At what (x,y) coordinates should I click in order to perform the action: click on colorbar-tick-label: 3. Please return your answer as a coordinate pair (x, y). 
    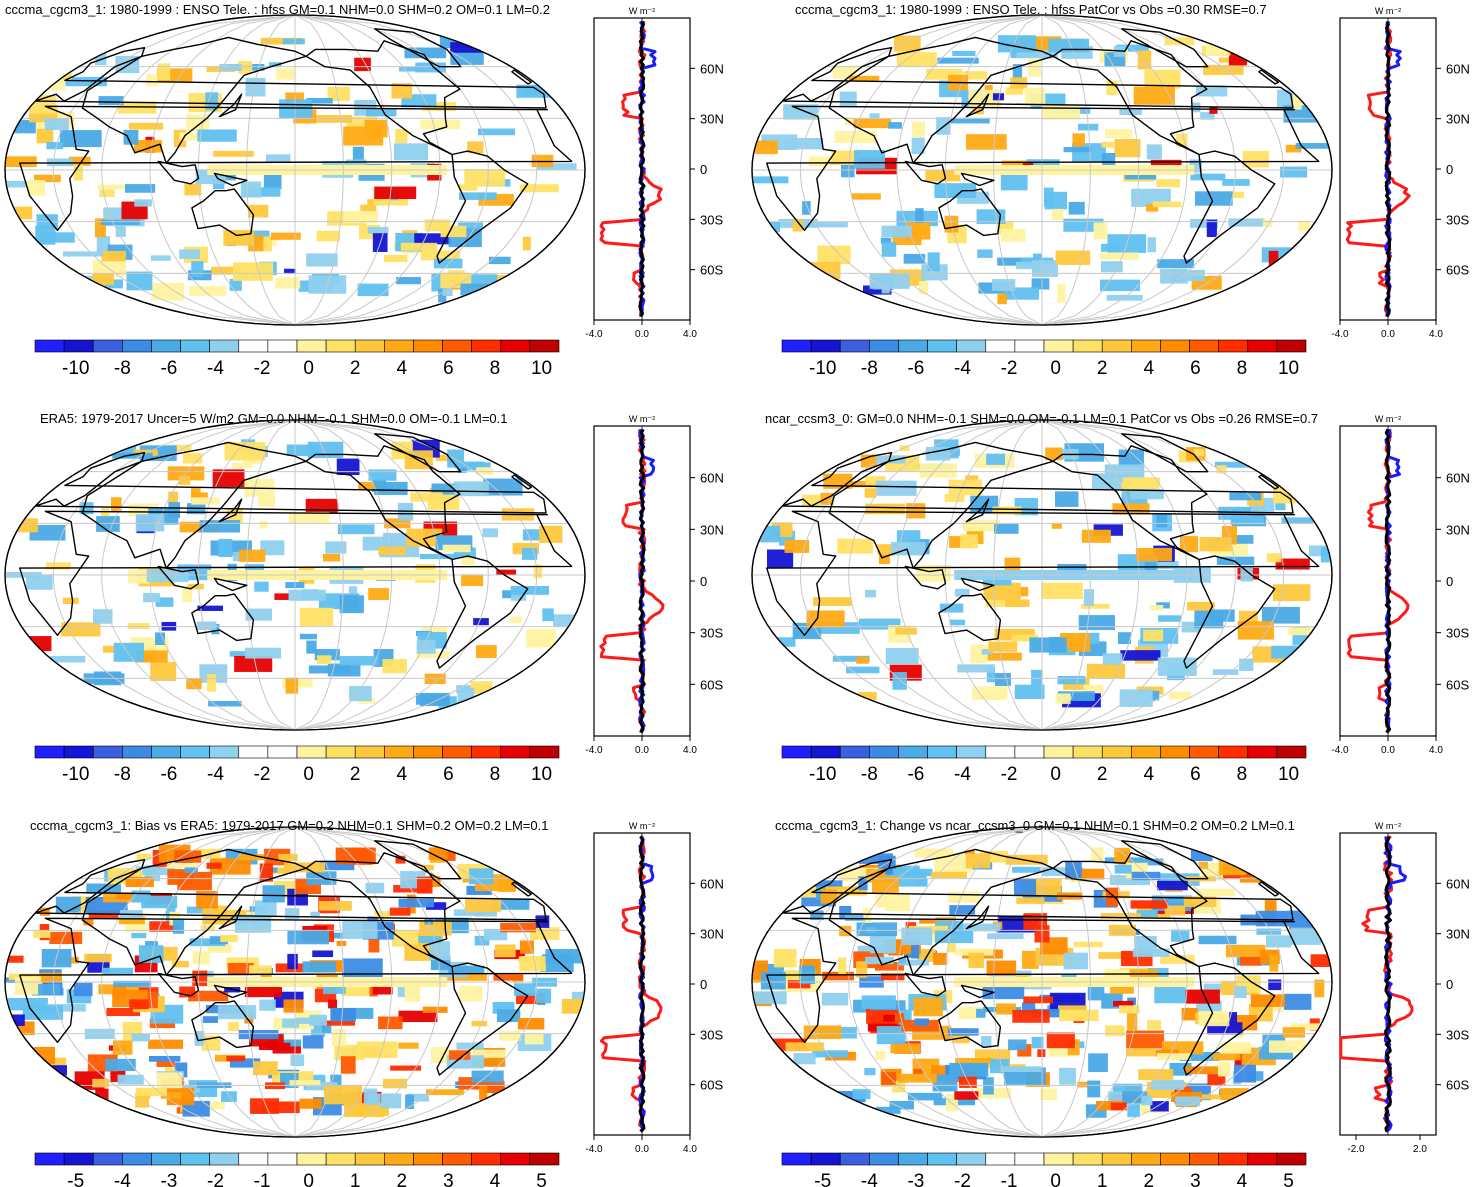
    Looking at the image, I should click on (448, 1179).